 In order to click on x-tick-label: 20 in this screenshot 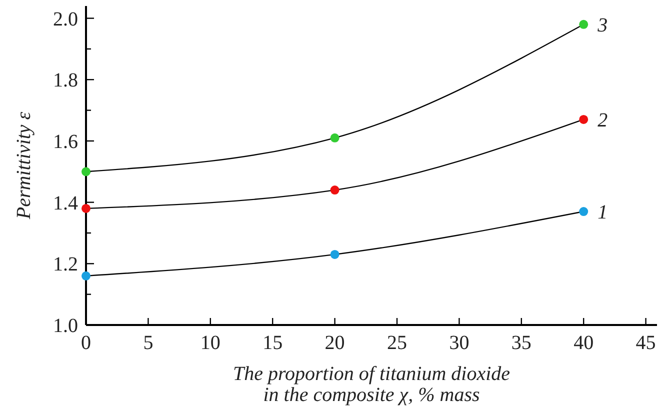, I will do `click(334, 343)`.